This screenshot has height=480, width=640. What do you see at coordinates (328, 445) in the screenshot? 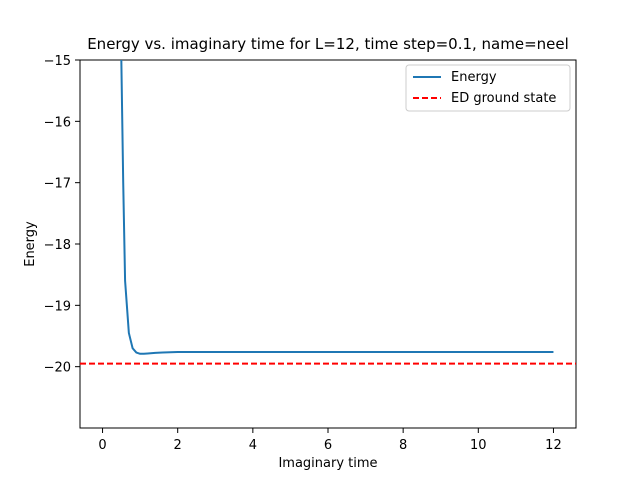
I see `x-tick-label: 6` at bounding box center [328, 445].